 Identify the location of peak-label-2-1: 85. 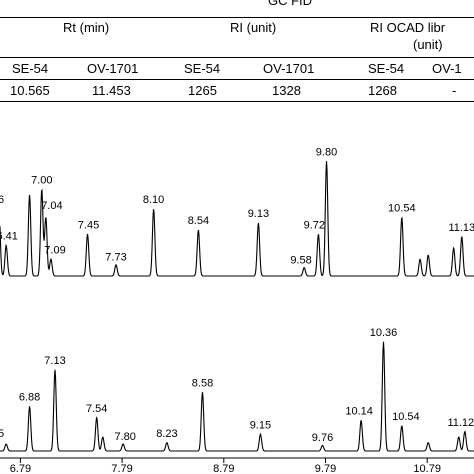
(2, 434).